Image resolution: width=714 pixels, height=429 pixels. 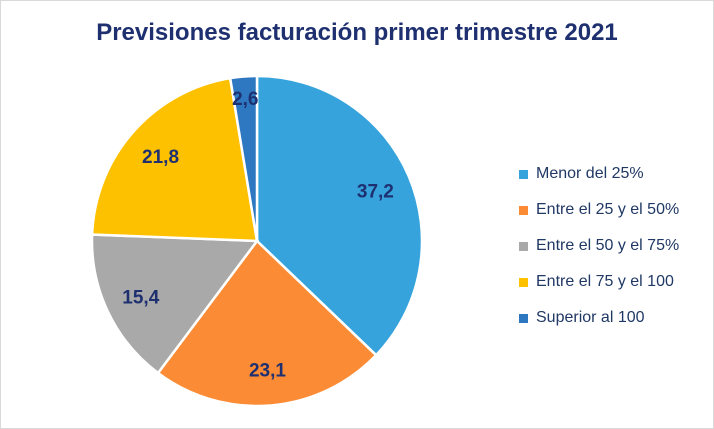 I want to click on data-label: 37,2, so click(x=375, y=191).